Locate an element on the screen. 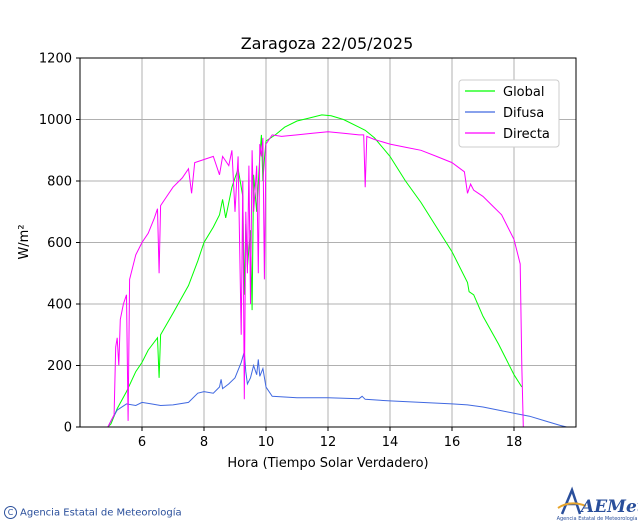  y-tick-label: 600 is located at coordinates (59, 243).